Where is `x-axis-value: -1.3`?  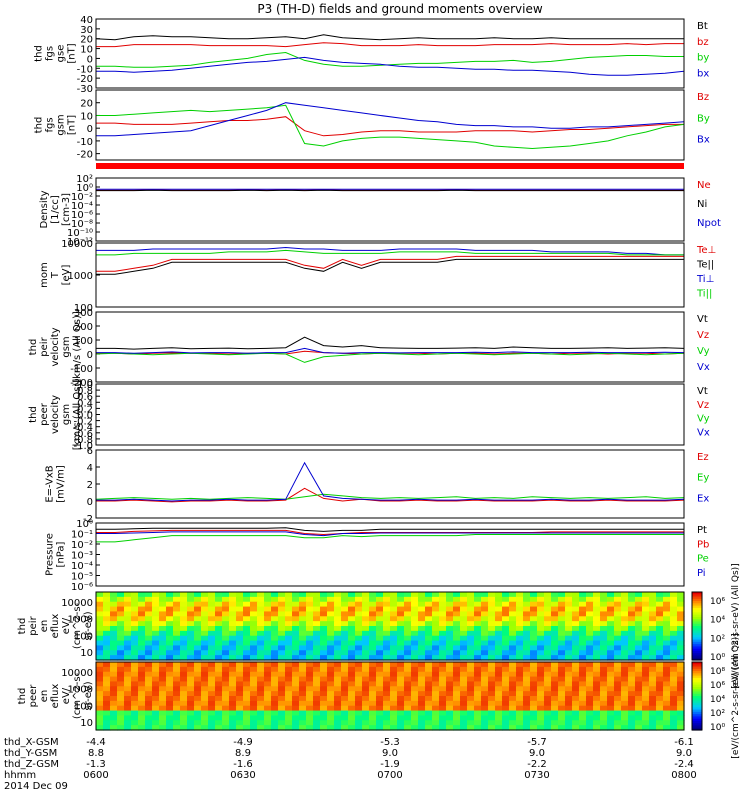 x-axis-value: -1.3 is located at coordinates (96, 764).